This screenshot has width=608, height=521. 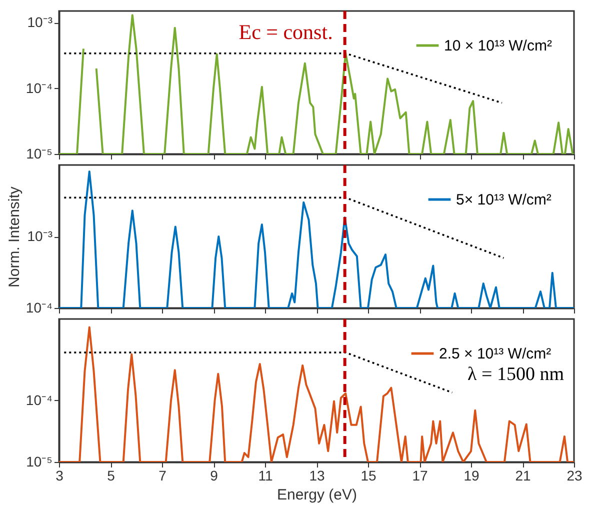 I want to click on legend-label: 10 × 10¹³ W/cm², so click(x=498, y=46).